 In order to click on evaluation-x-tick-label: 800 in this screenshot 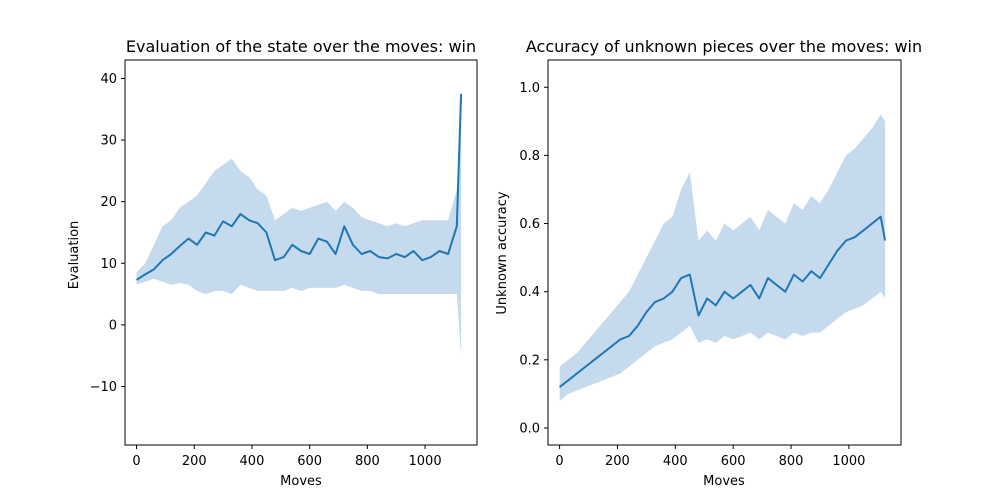, I will do `click(367, 461)`.